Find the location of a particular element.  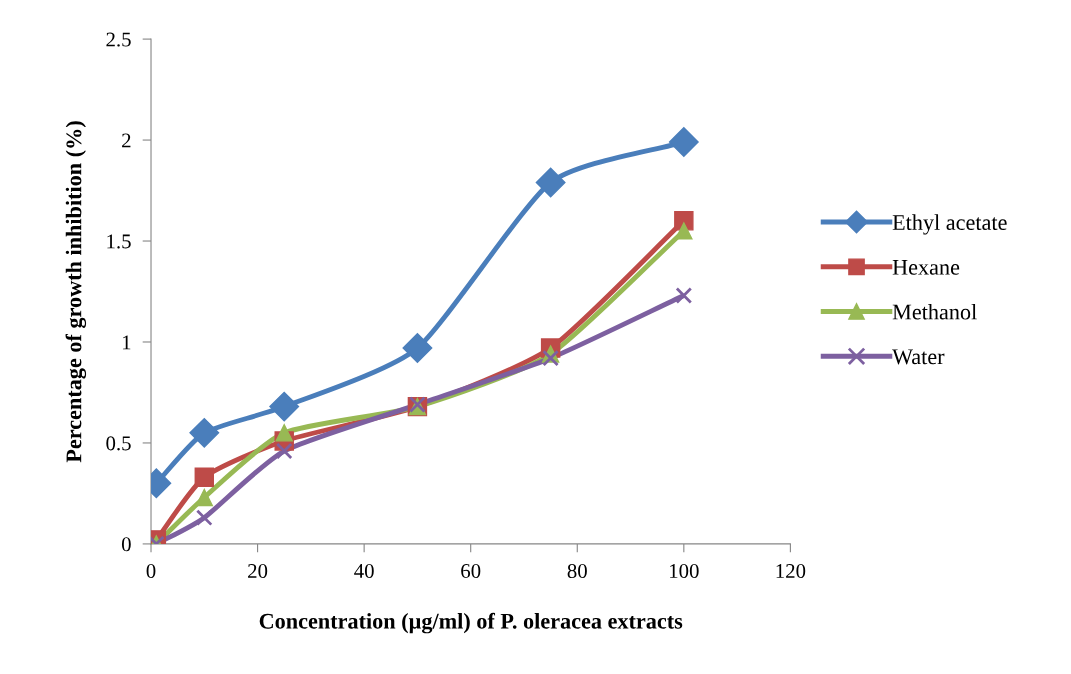

x-tick-label: 40 is located at coordinates (364, 571).